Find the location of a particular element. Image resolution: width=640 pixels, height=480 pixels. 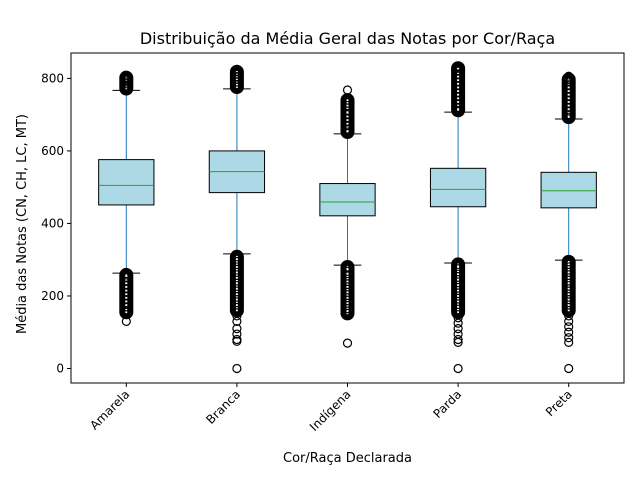

x-tick-label: Branca is located at coordinates (223, 407).